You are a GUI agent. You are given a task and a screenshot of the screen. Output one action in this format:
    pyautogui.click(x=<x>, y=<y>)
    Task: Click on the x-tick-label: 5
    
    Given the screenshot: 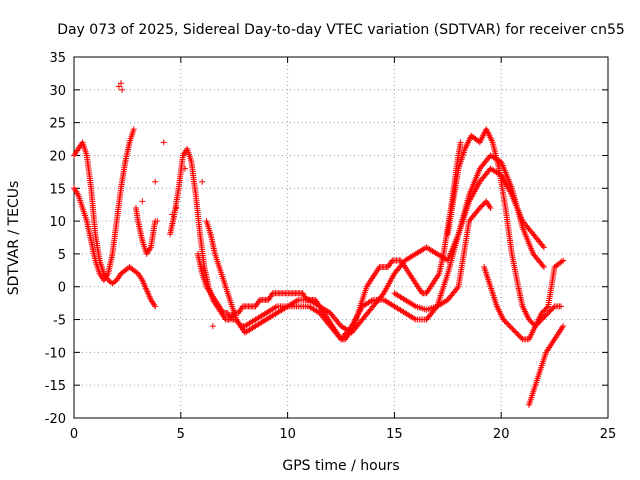 What is the action you would take?
    pyautogui.click(x=181, y=434)
    